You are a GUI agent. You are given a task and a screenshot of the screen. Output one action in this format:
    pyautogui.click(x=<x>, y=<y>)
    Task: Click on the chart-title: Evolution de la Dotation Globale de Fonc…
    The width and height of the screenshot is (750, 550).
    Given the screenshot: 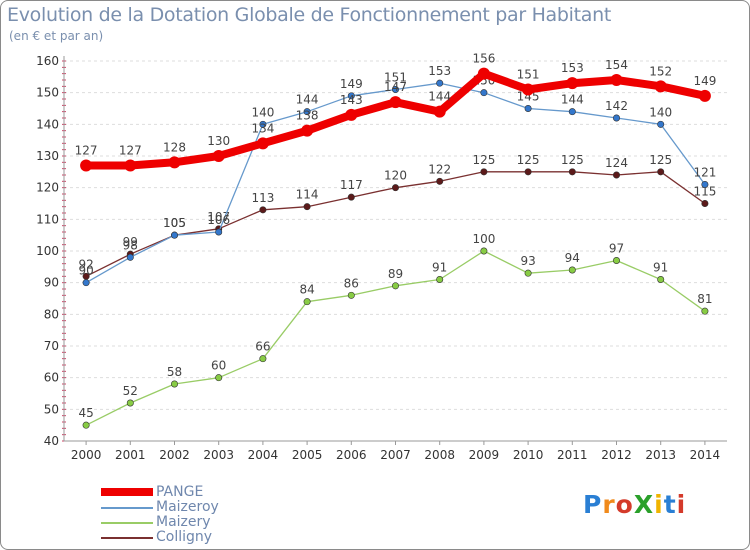 What is the action you would take?
    pyautogui.click(x=309, y=15)
    